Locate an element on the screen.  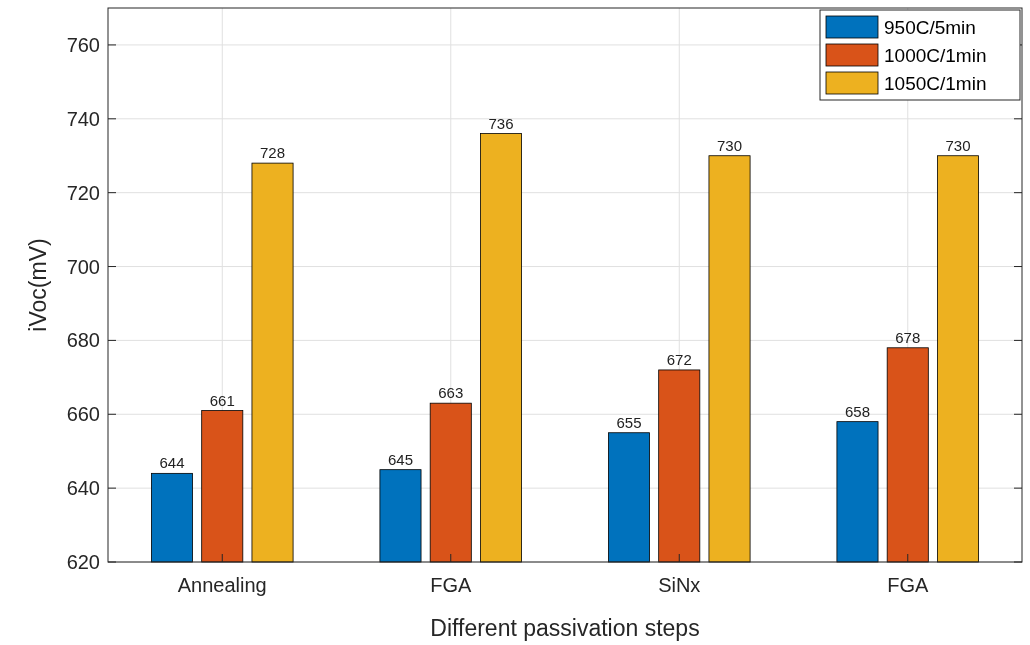
y-tick-label: 620 is located at coordinates (83, 562).